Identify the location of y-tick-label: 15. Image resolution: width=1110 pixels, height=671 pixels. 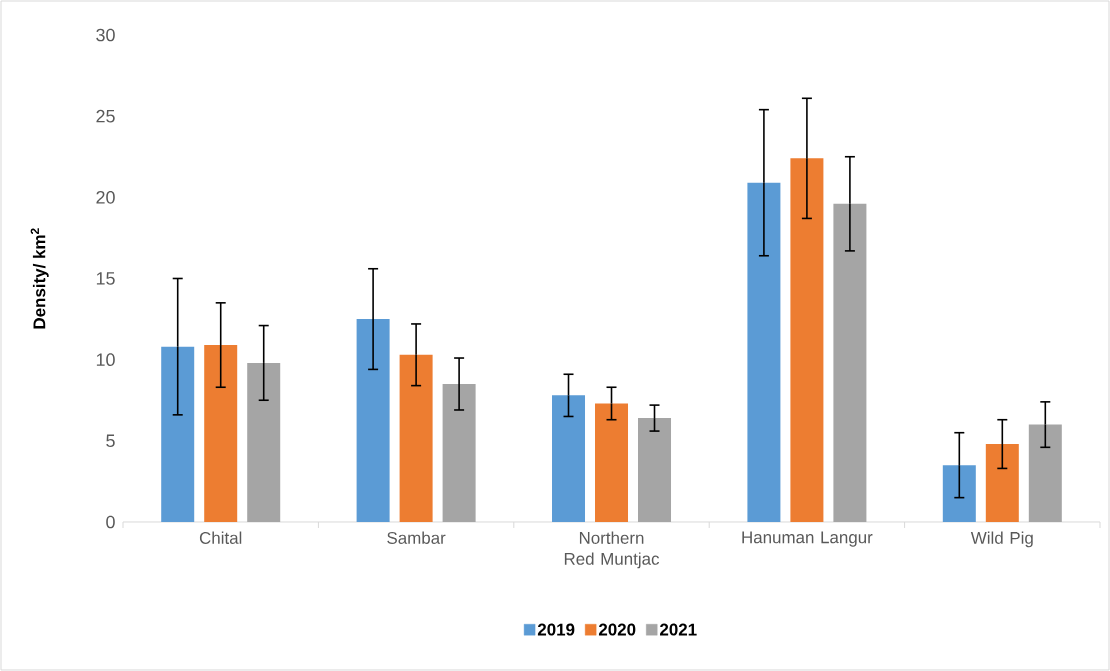
(105, 278).